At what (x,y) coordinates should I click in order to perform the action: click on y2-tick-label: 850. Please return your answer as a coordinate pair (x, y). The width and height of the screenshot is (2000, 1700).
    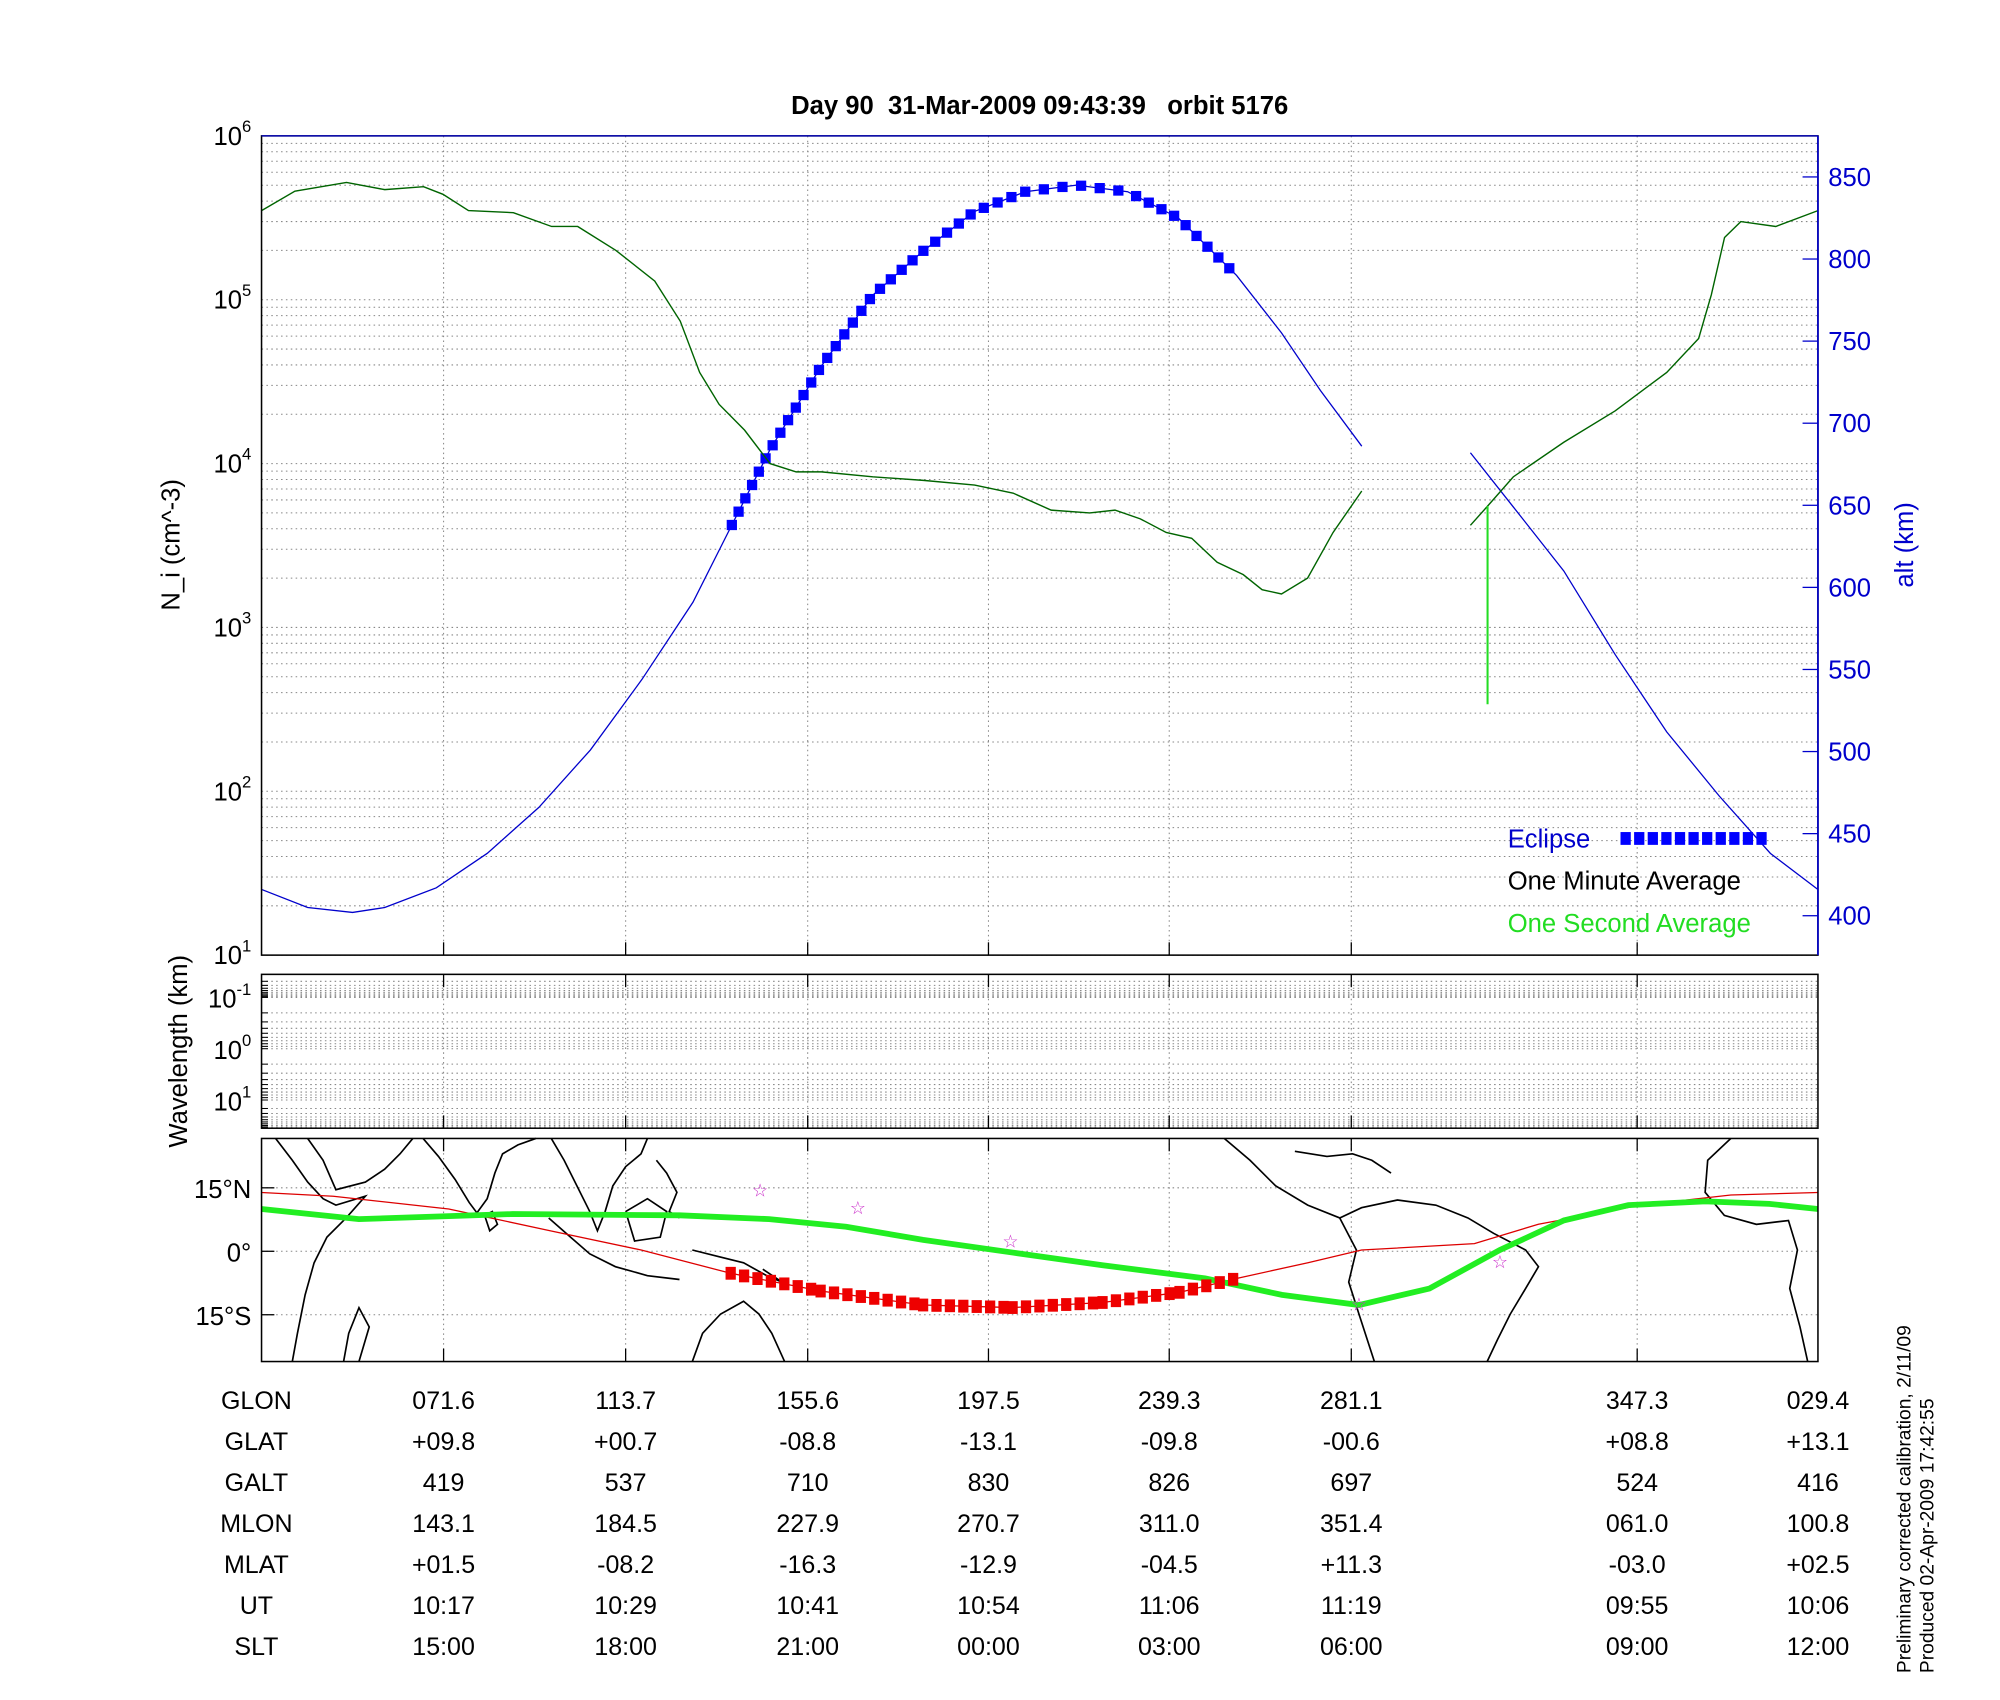
    Looking at the image, I should click on (1849, 178).